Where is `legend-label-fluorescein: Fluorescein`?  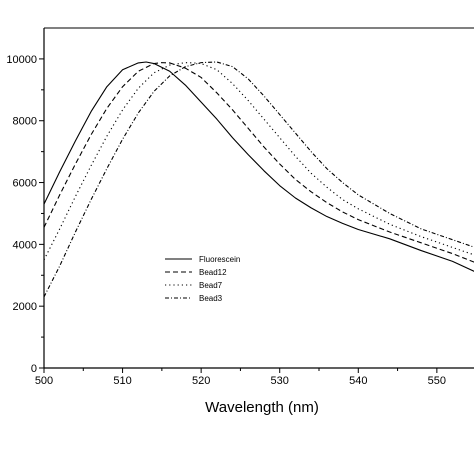 legend-label-fluorescein: Fluorescein is located at coordinates (219, 259).